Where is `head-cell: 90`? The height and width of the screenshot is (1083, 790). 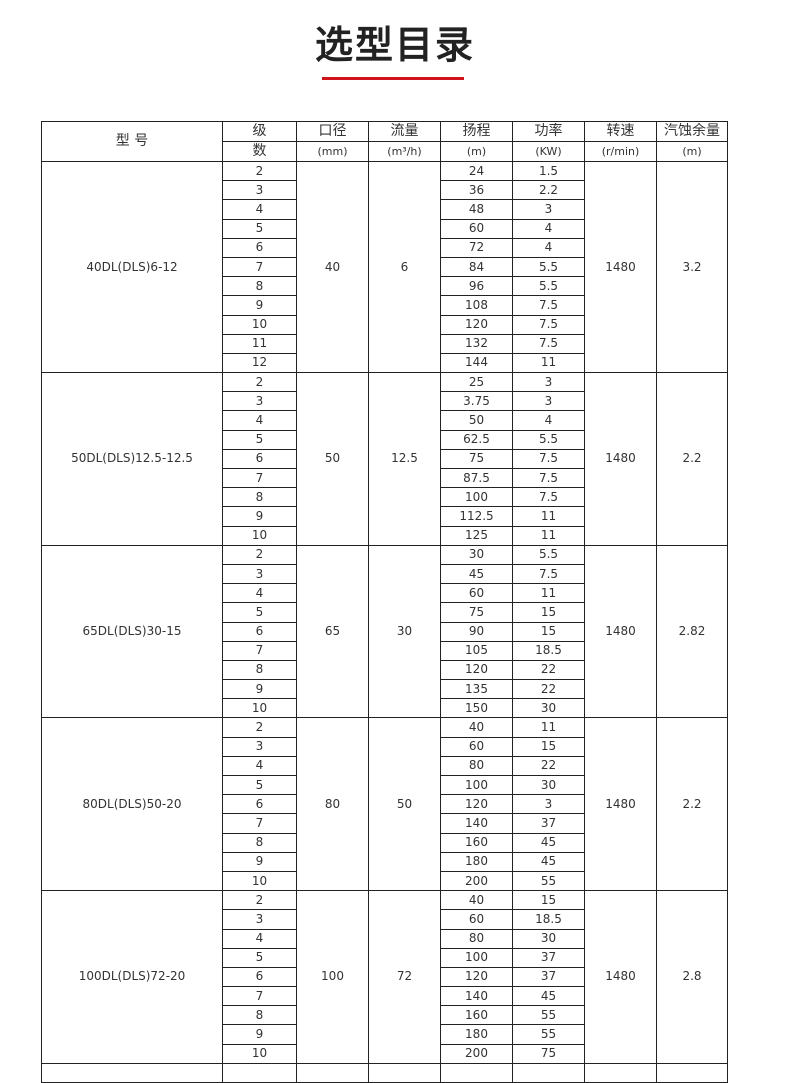
head-cell: 90 is located at coordinates (476, 631).